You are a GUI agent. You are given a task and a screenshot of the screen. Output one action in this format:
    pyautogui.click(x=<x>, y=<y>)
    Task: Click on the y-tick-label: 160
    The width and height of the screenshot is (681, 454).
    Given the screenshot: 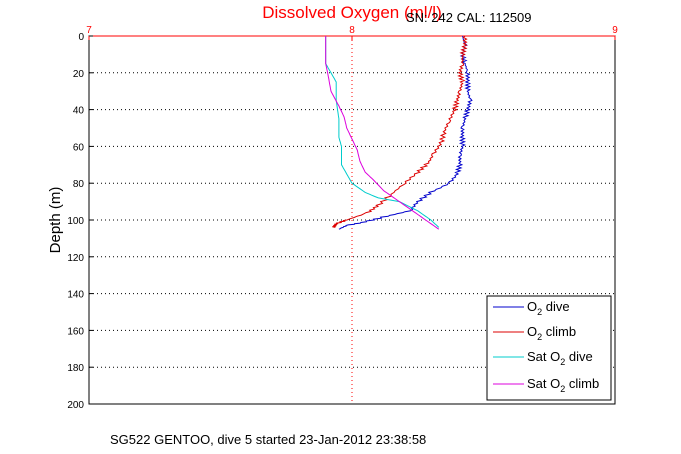 What is the action you would take?
    pyautogui.click(x=75, y=331)
    